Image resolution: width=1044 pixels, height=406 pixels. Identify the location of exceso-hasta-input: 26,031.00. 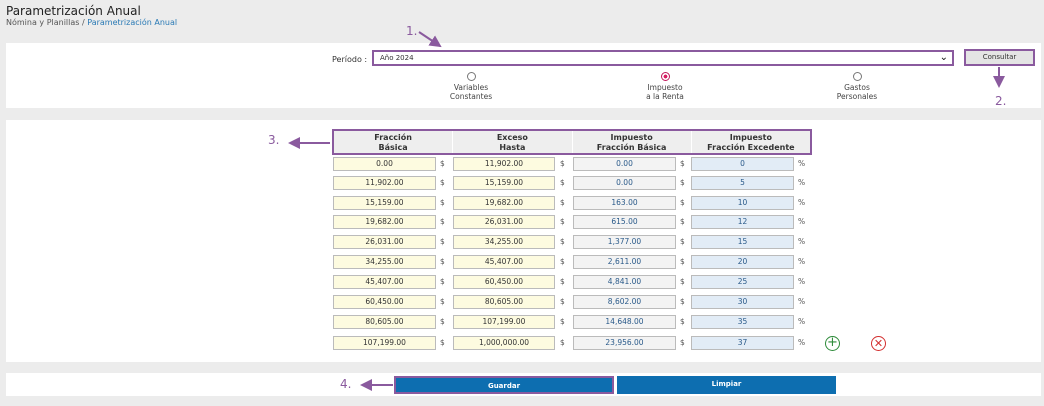
(504, 222).